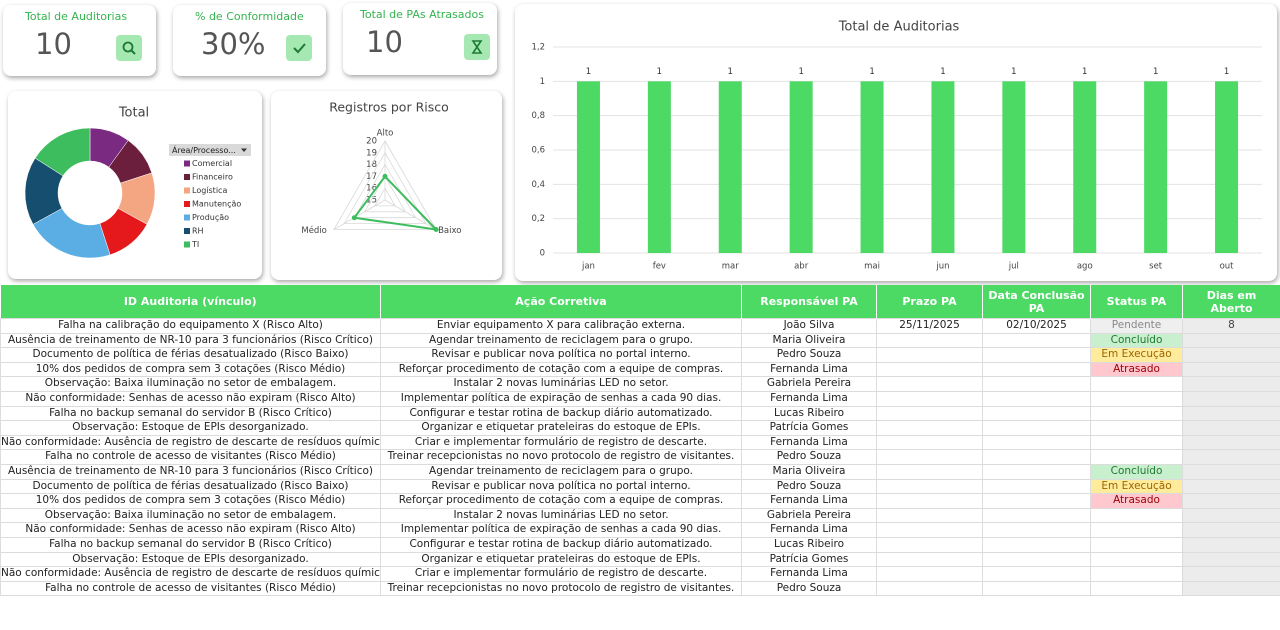 The width and height of the screenshot is (1280, 630). I want to click on table-cell: Gabriela Pereira, so click(809, 515).